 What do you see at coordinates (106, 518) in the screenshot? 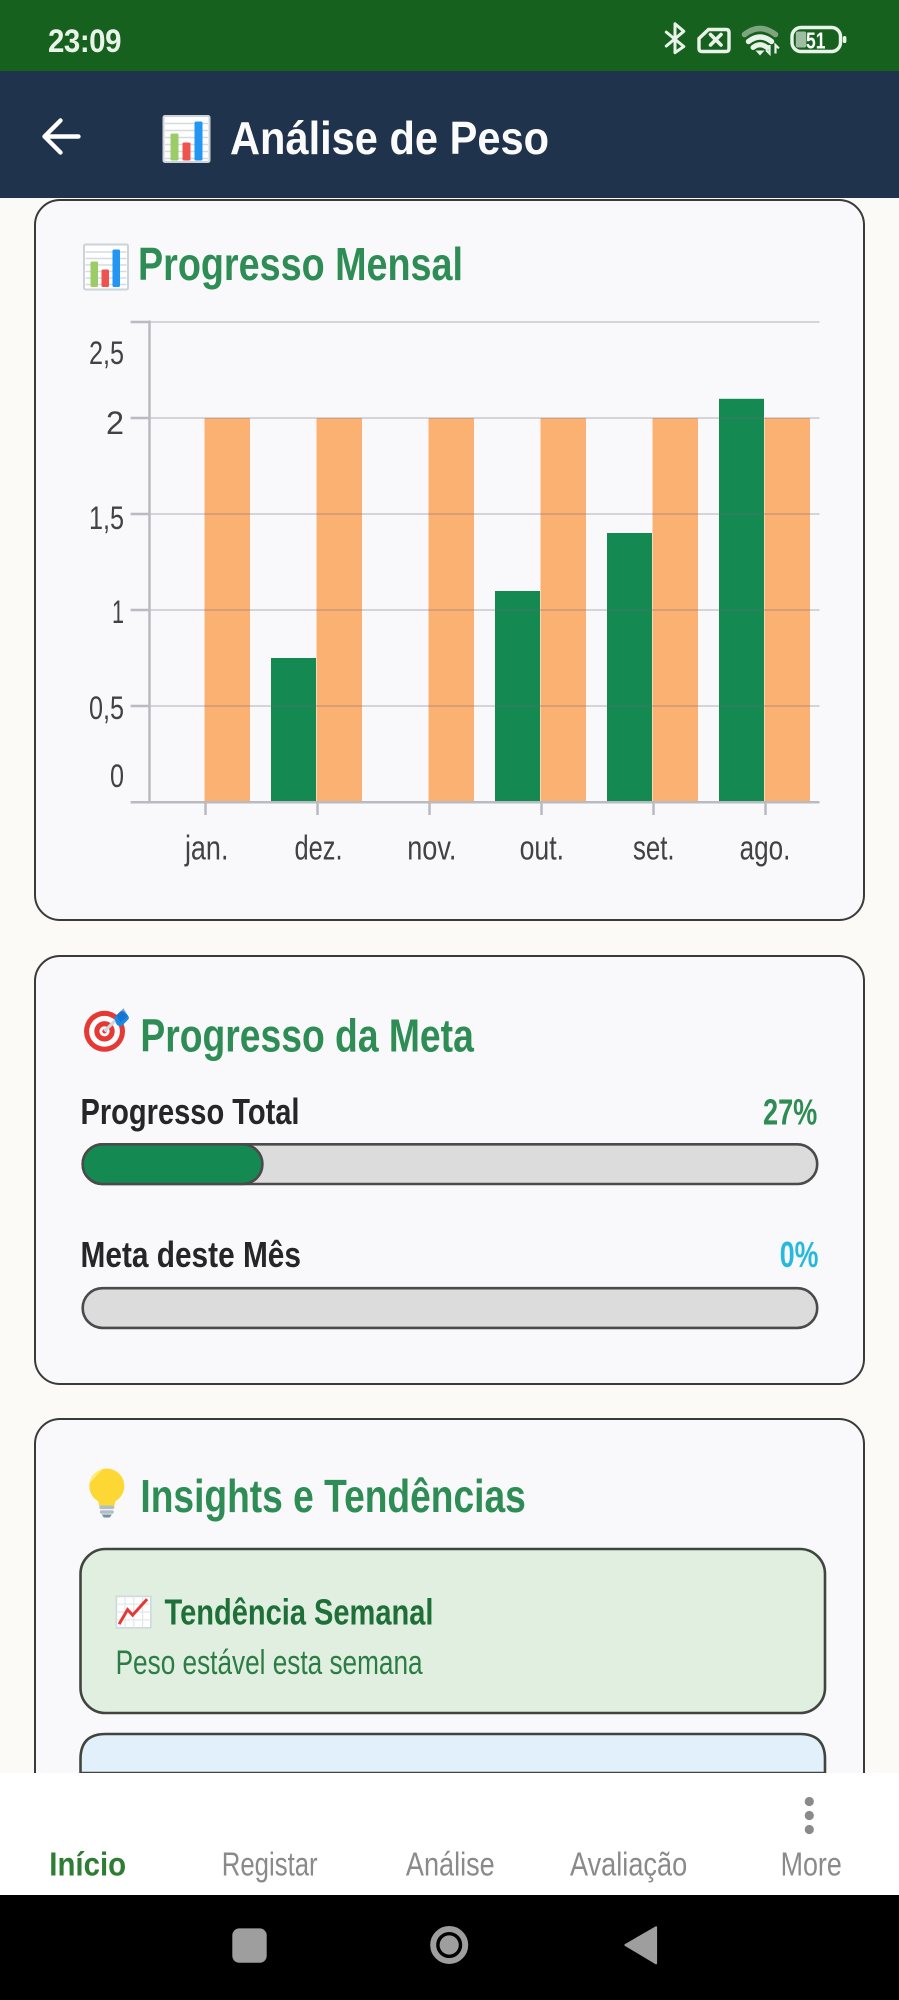
I see `svg-text: 1,5` at bounding box center [106, 518].